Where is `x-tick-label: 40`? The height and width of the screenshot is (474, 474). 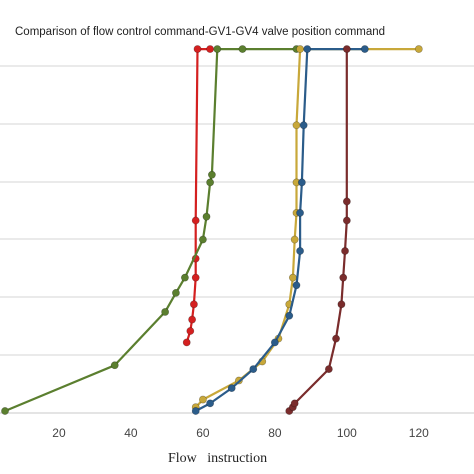 x-tick-label: 40 is located at coordinates (131, 433).